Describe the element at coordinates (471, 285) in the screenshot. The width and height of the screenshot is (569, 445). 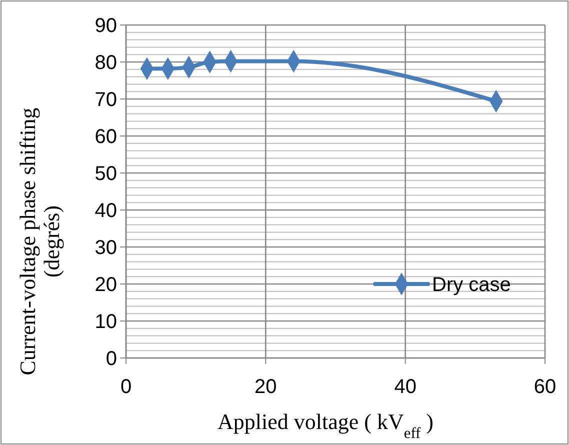
I see `legend-label: Dry case` at that location.